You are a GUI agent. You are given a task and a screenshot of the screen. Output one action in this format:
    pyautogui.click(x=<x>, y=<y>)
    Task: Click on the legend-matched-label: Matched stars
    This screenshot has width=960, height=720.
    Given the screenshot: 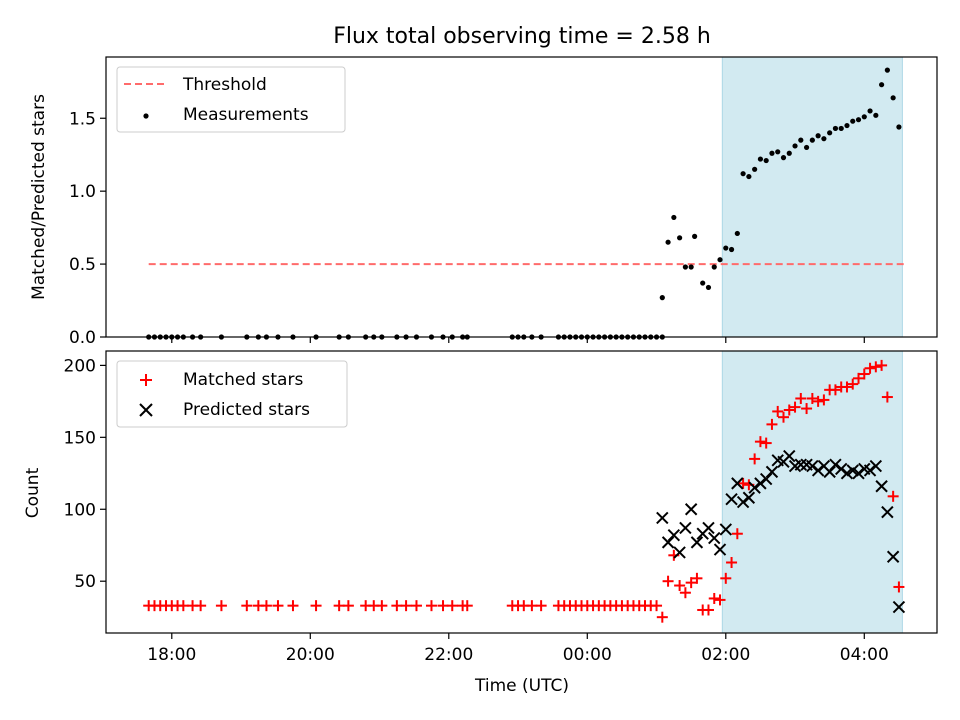 What is the action you would take?
    pyautogui.click(x=243, y=380)
    